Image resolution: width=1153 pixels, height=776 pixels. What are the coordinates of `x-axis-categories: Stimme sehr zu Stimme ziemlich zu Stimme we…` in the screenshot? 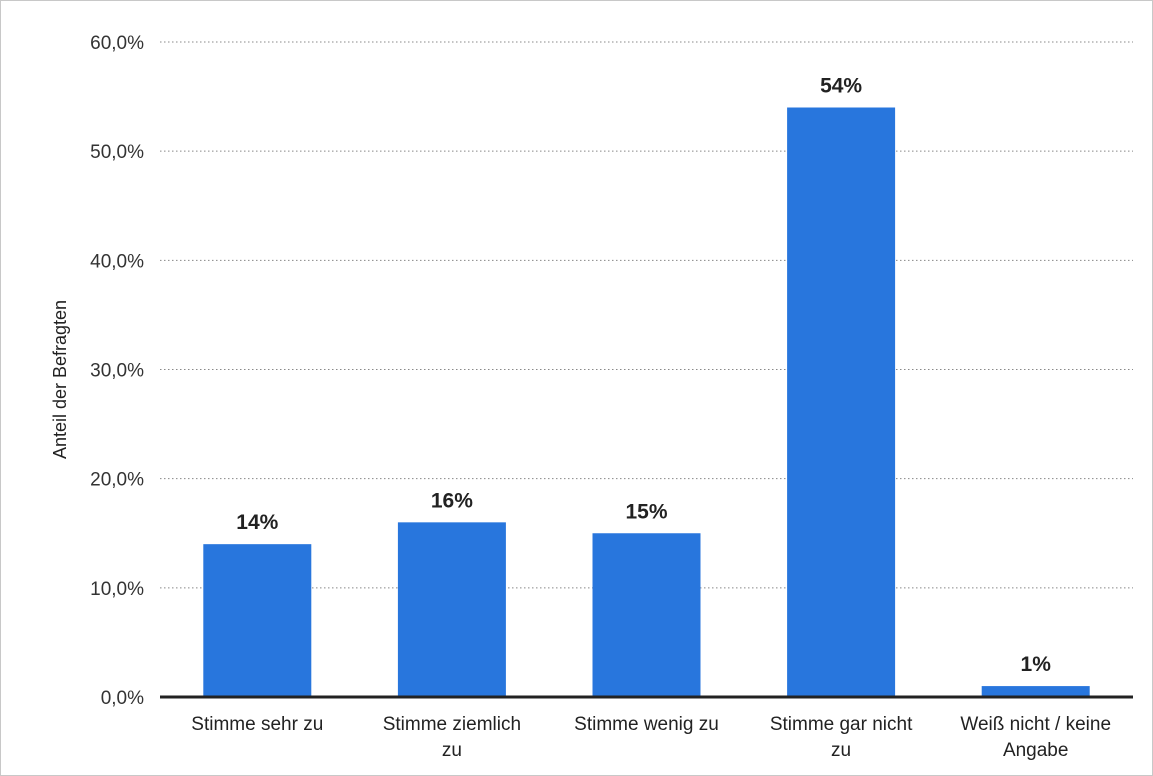 It's located at (651, 737).